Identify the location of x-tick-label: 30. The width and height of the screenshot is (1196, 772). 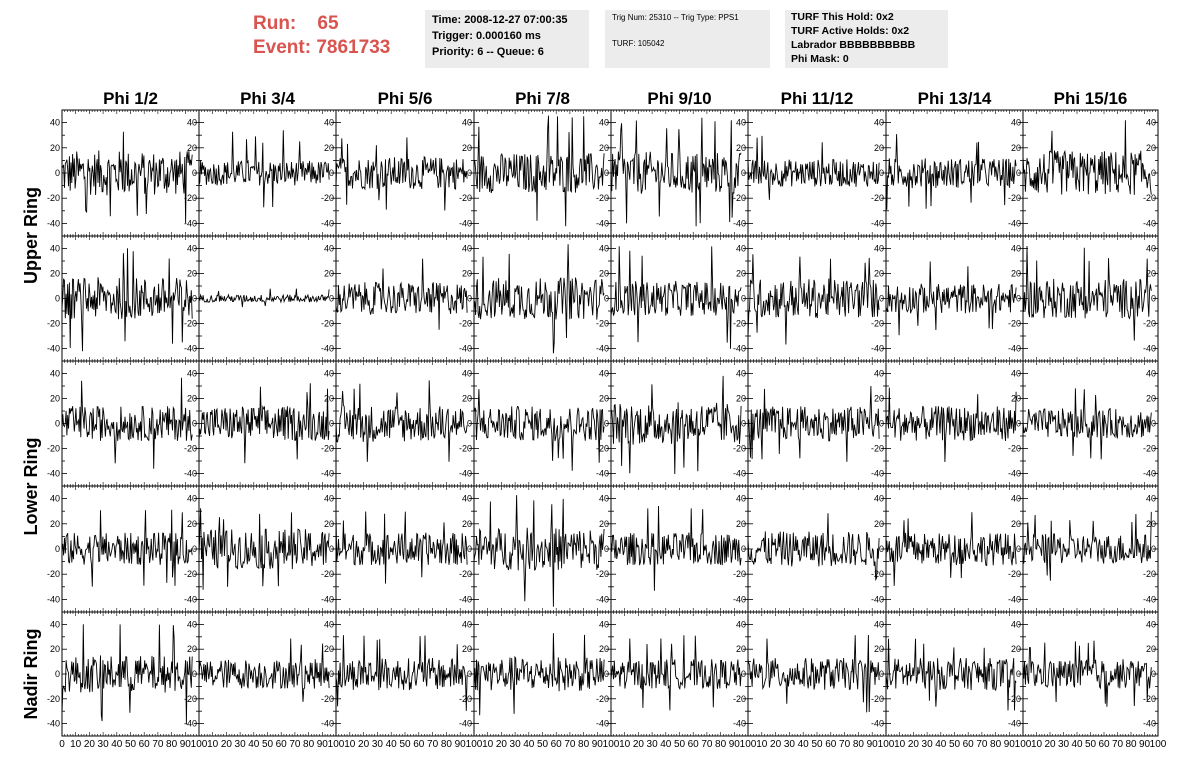
(241, 744).